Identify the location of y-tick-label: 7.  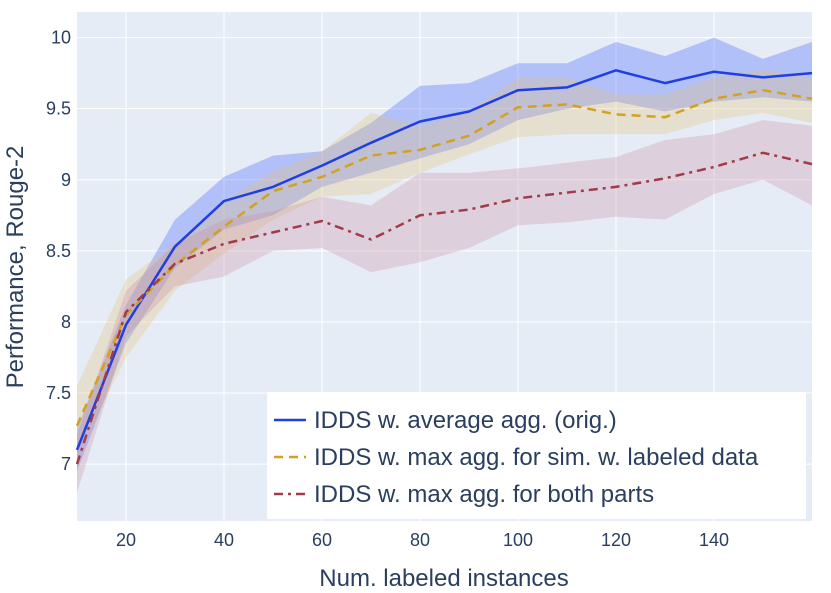
(66, 464).